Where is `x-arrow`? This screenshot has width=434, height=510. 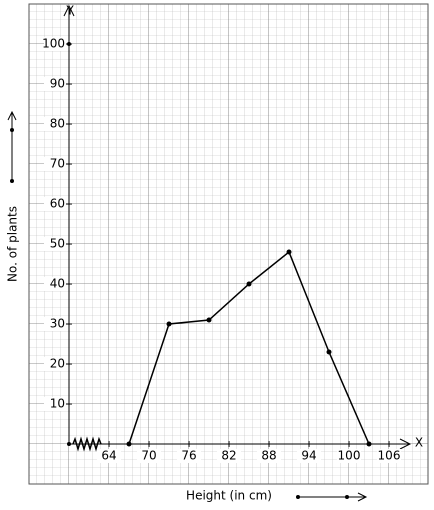 x-arrow is located at coordinates (405, 444).